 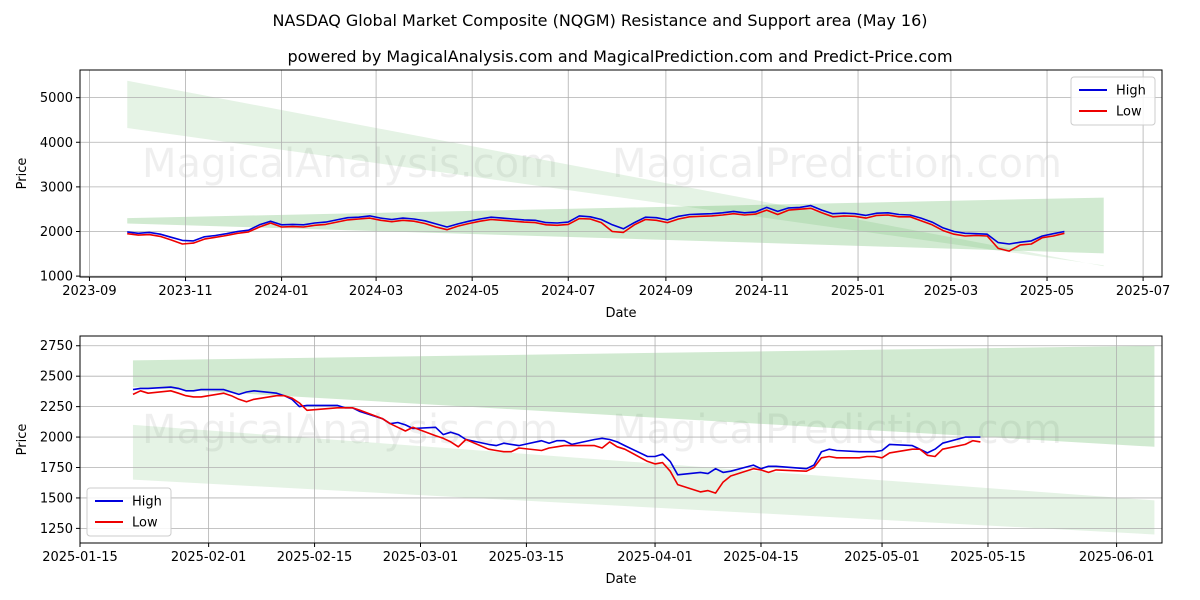 What do you see at coordinates (56, 498) in the screenshot?
I see `y-tick-label: 1500` at bounding box center [56, 498].